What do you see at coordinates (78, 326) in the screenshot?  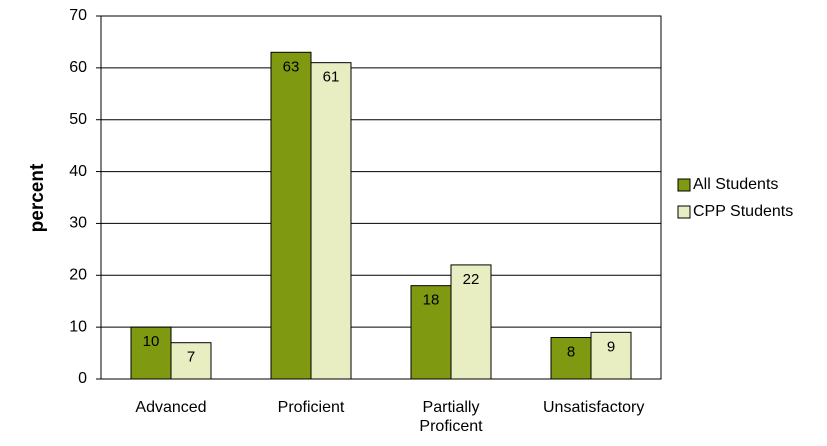 I see `y-tick-label: 10` at bounding box center [78, 326].